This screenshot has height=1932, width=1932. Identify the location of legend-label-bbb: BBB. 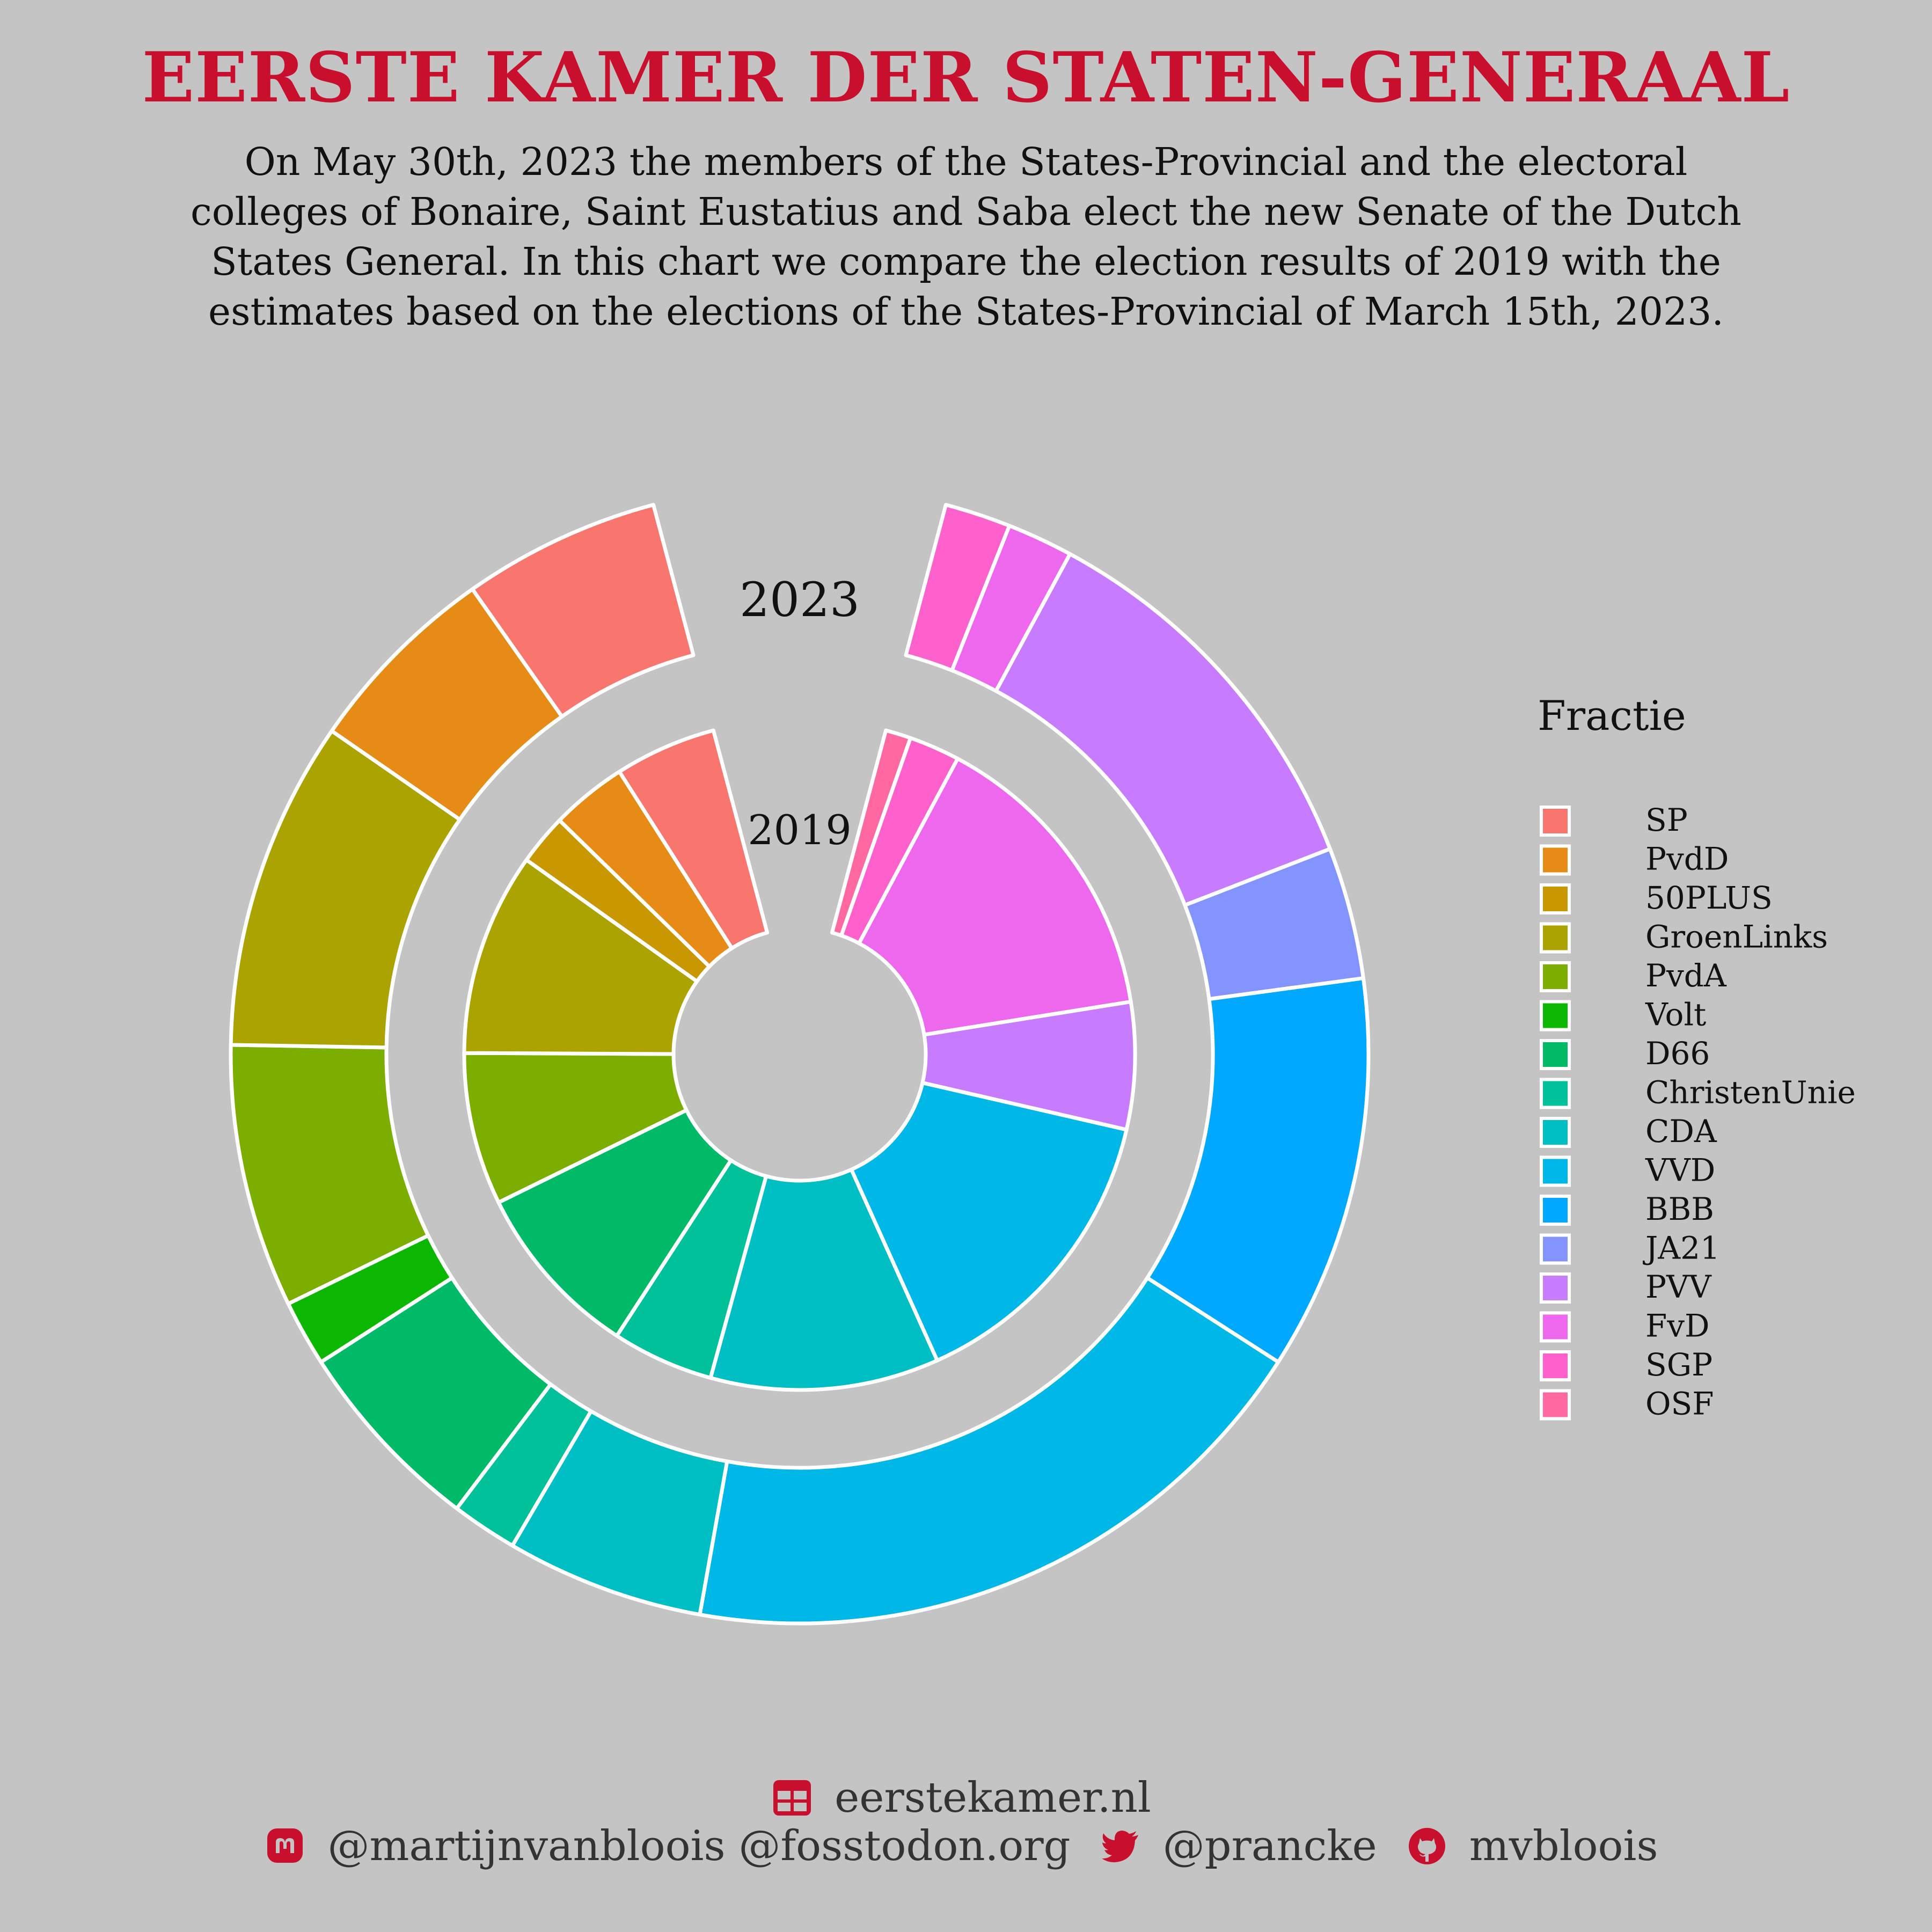
(1679, 1209).